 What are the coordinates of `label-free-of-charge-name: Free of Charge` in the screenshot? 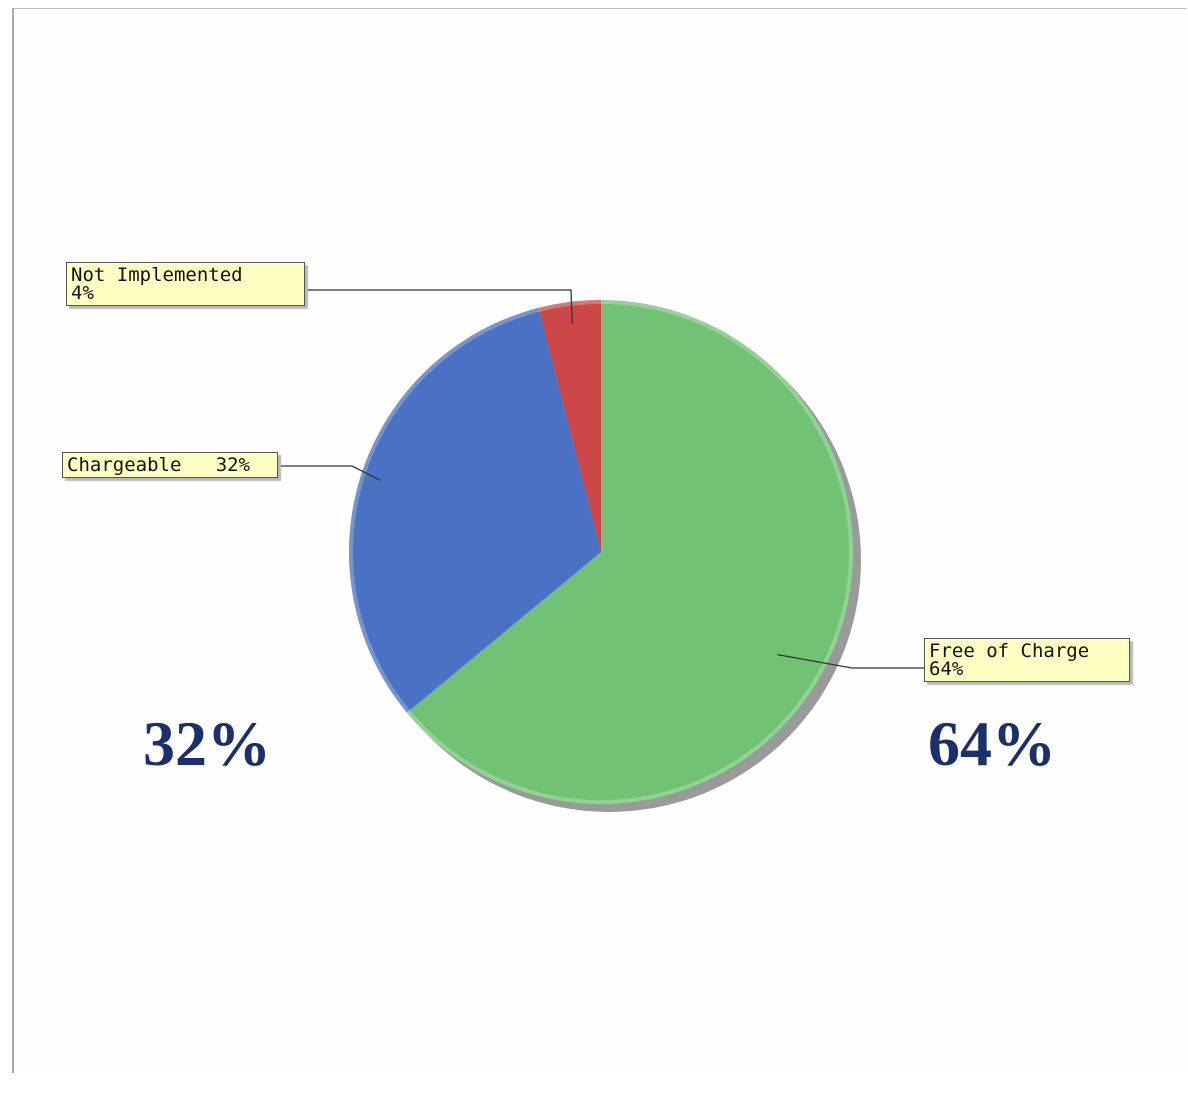 It's located at (1009, 651).